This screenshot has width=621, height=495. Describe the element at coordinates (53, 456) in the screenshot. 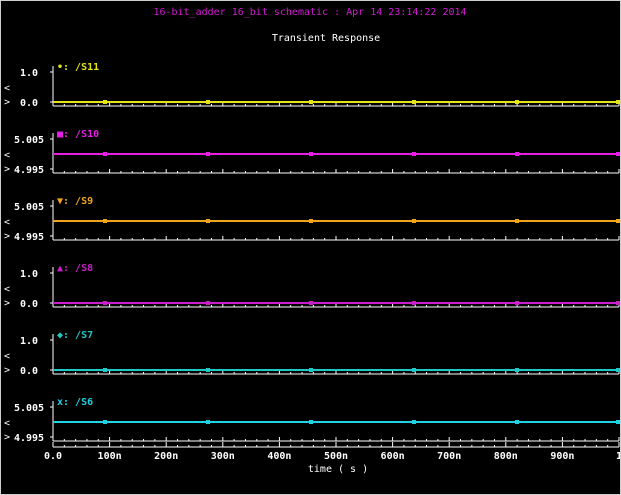

I see `x-tick-label: 0.0` at that location.